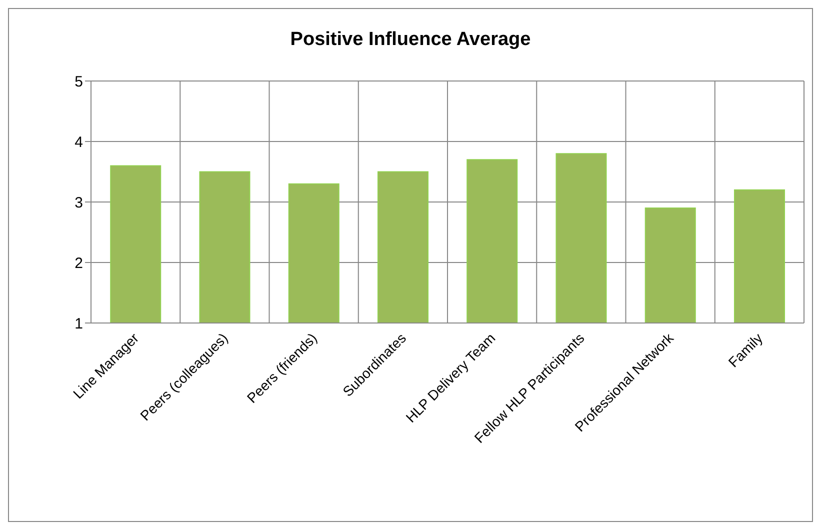 This screenshot has height=530, width=821. I want to click on chart-title: Positive Influence Average, so click(410, 40).